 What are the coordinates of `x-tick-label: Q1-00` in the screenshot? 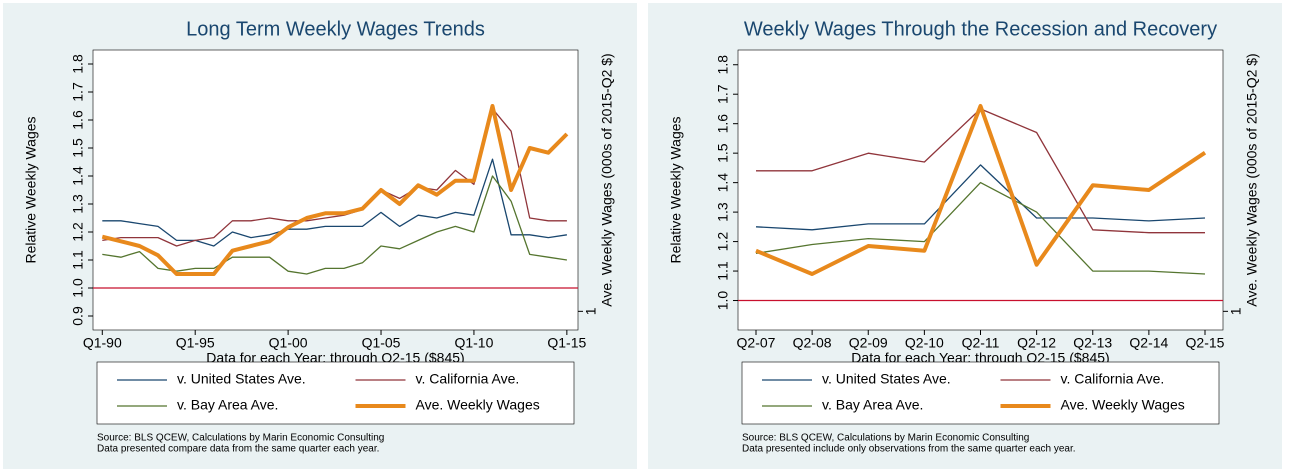 It's located at (288, 343).